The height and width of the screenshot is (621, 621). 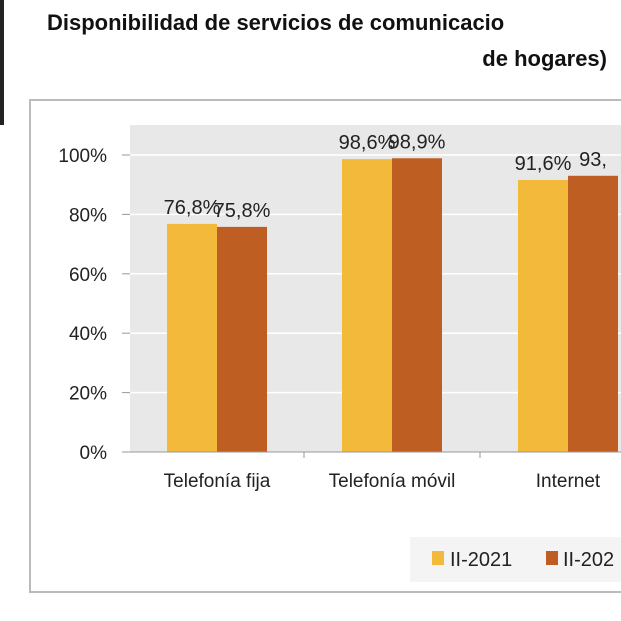 I want to click on x-tick-label: Internet, so click(x=568, y=481).